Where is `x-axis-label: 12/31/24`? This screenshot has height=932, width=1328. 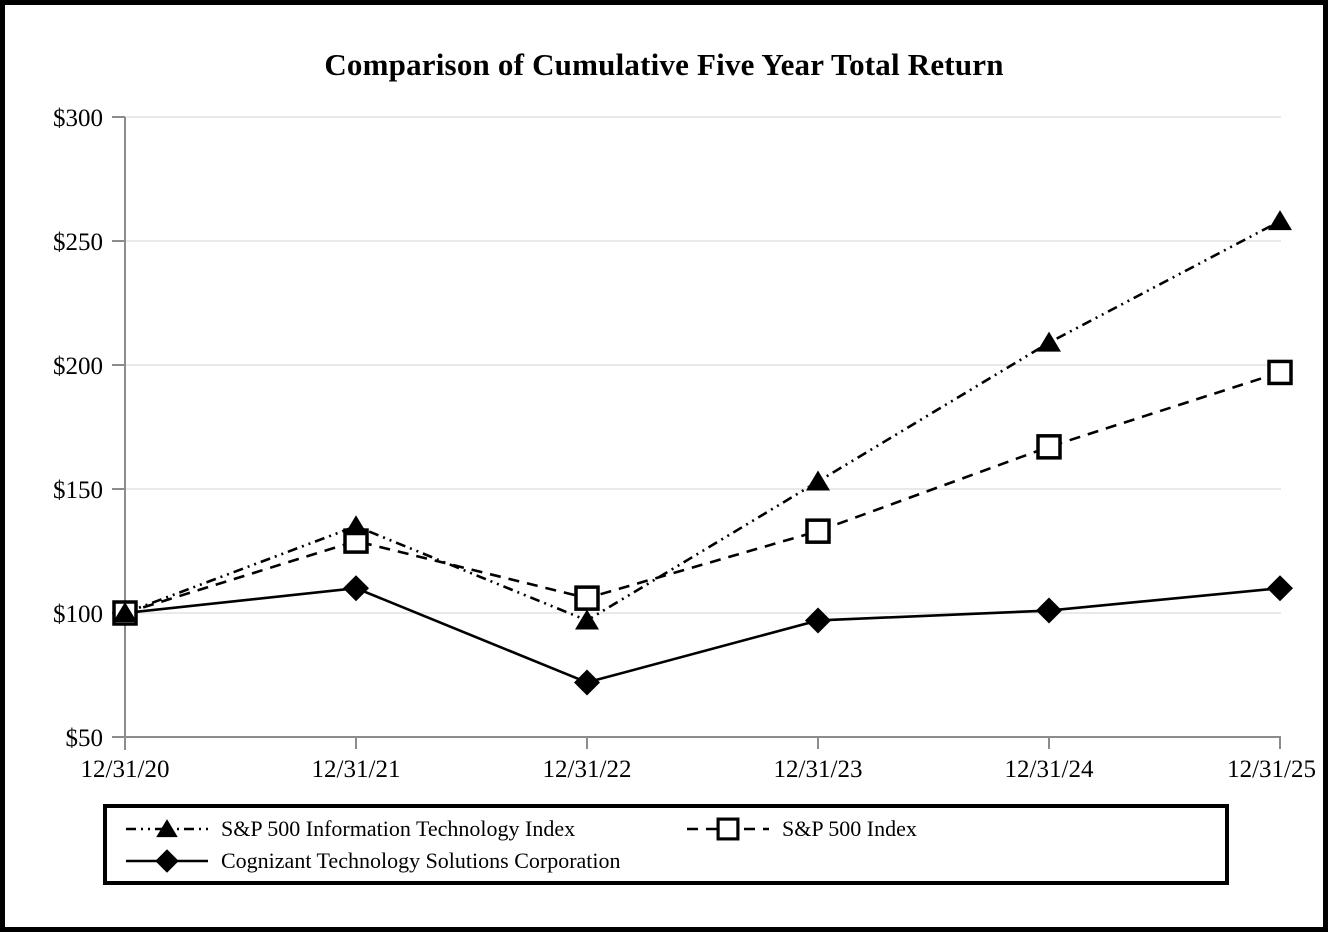 x-axis-label: 12/31/24 is located at coordinates (1049, 769).